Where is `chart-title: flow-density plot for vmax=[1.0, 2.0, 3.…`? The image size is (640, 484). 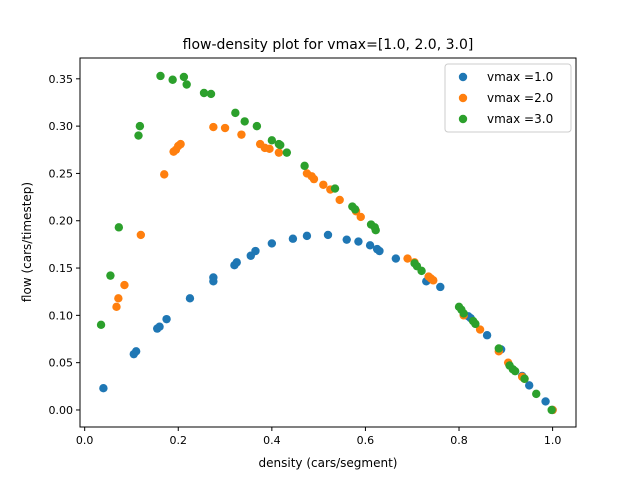 chart-title: flow-density plot for vmax=[1.0, 2.0, 3.… is located at coordinates (328, 45).